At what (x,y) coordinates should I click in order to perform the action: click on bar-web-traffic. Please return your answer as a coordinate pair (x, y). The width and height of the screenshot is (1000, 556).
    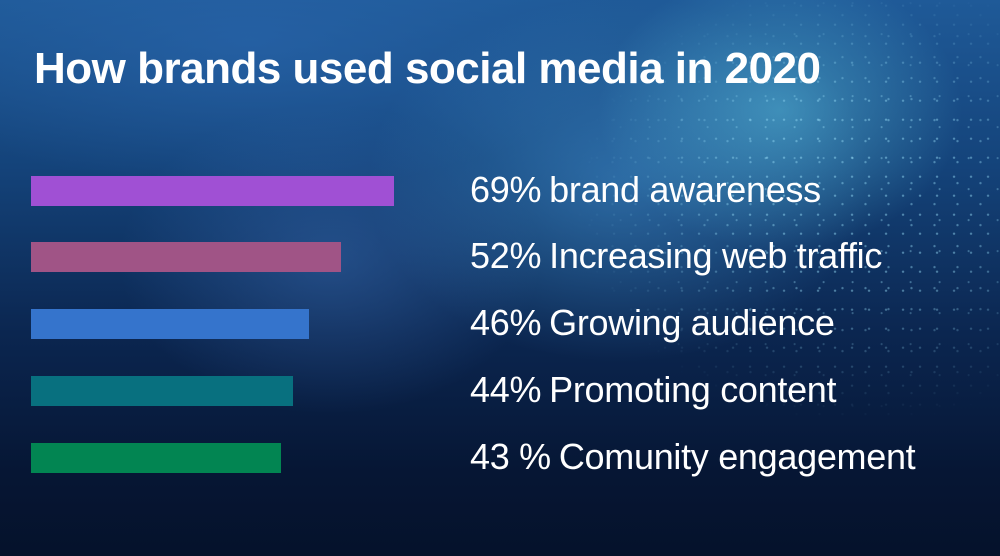
    Looking at the image, I should click on (186, 257).